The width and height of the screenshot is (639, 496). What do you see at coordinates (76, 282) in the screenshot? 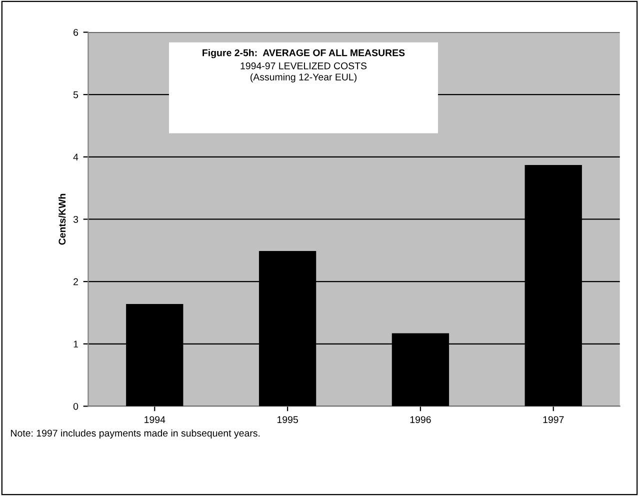
I see `y-tick-label: 2` at bounding box center [76, 282].